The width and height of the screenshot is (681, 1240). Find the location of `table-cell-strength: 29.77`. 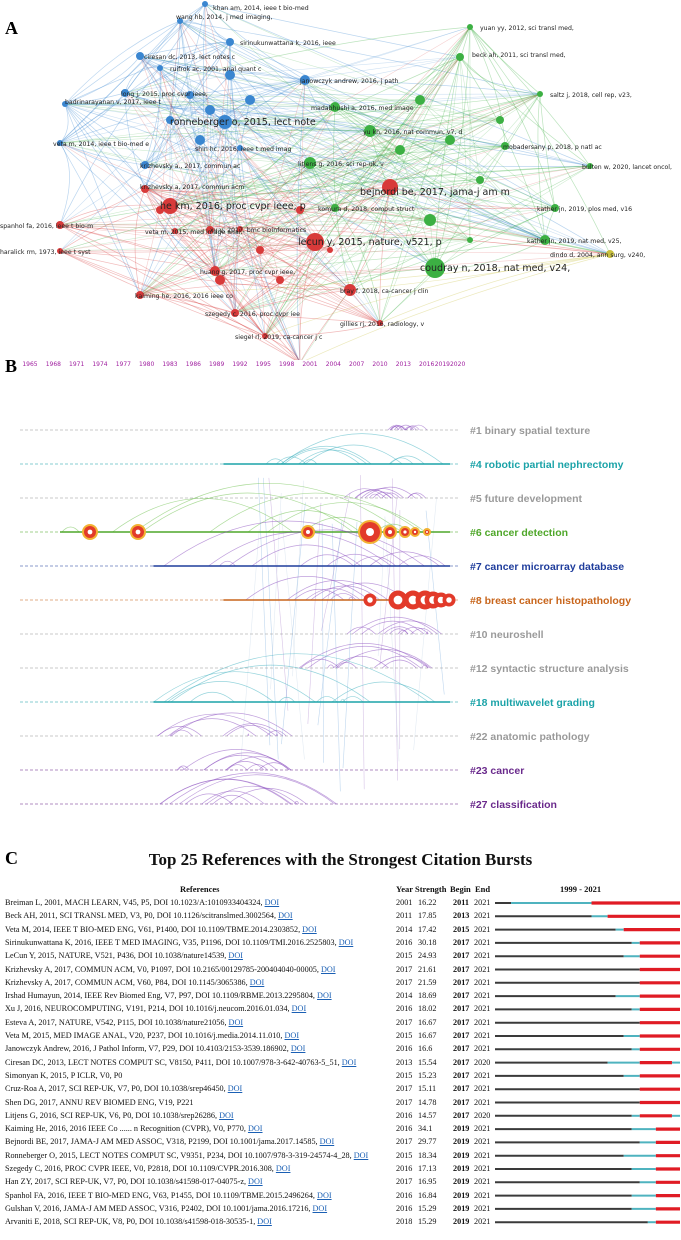

table-cell-strength: 29.77 is located at coordinates (427, 1142).